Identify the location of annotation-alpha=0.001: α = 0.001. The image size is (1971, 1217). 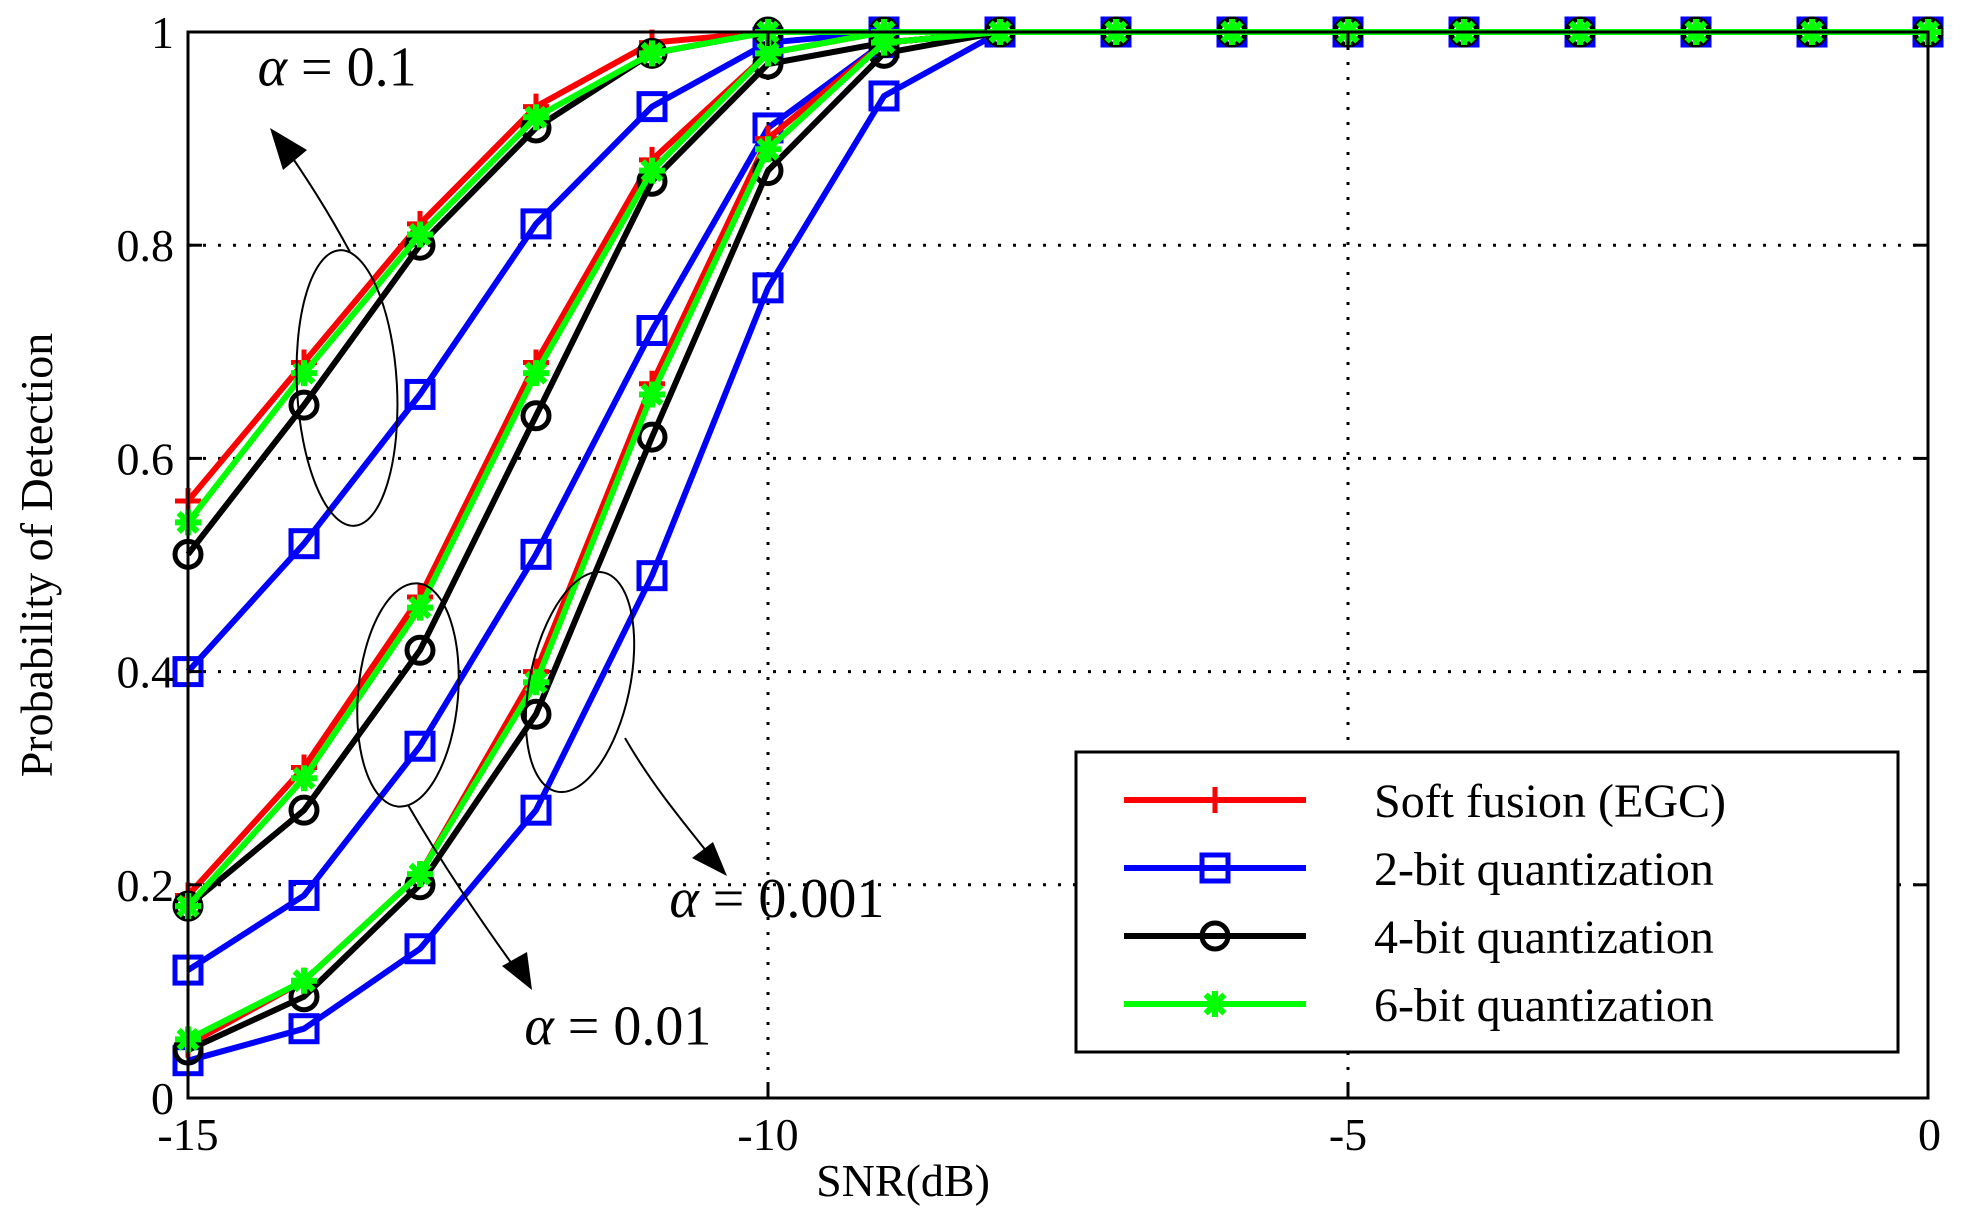
(776, 899).